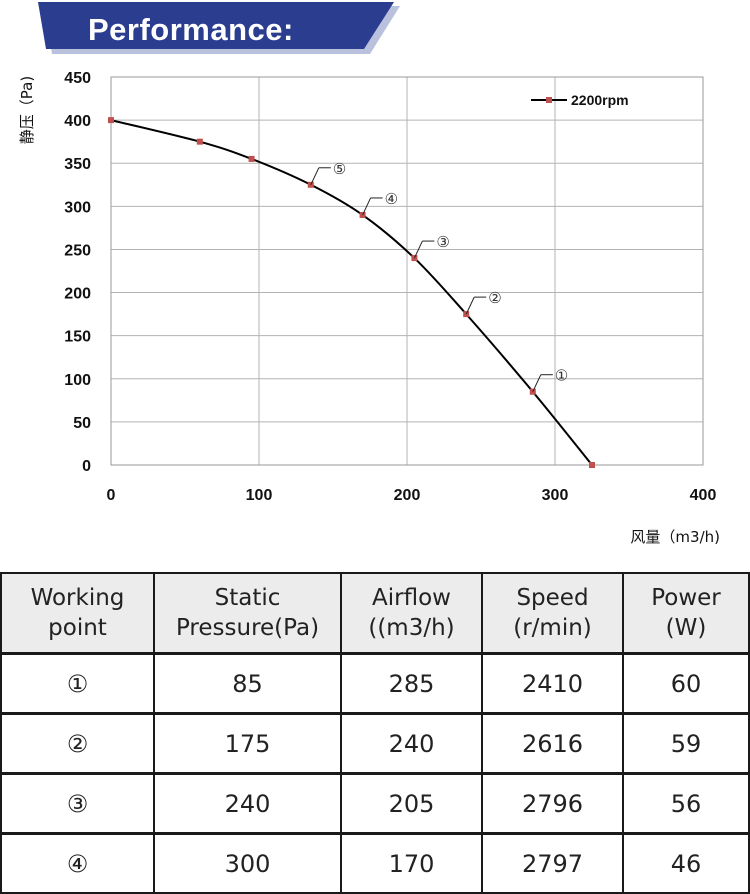  Describe the element at coordinates (439, 276) in the screenshot. I see `working-point-annotations: ① ② ③ ④ ⑤` at that location.